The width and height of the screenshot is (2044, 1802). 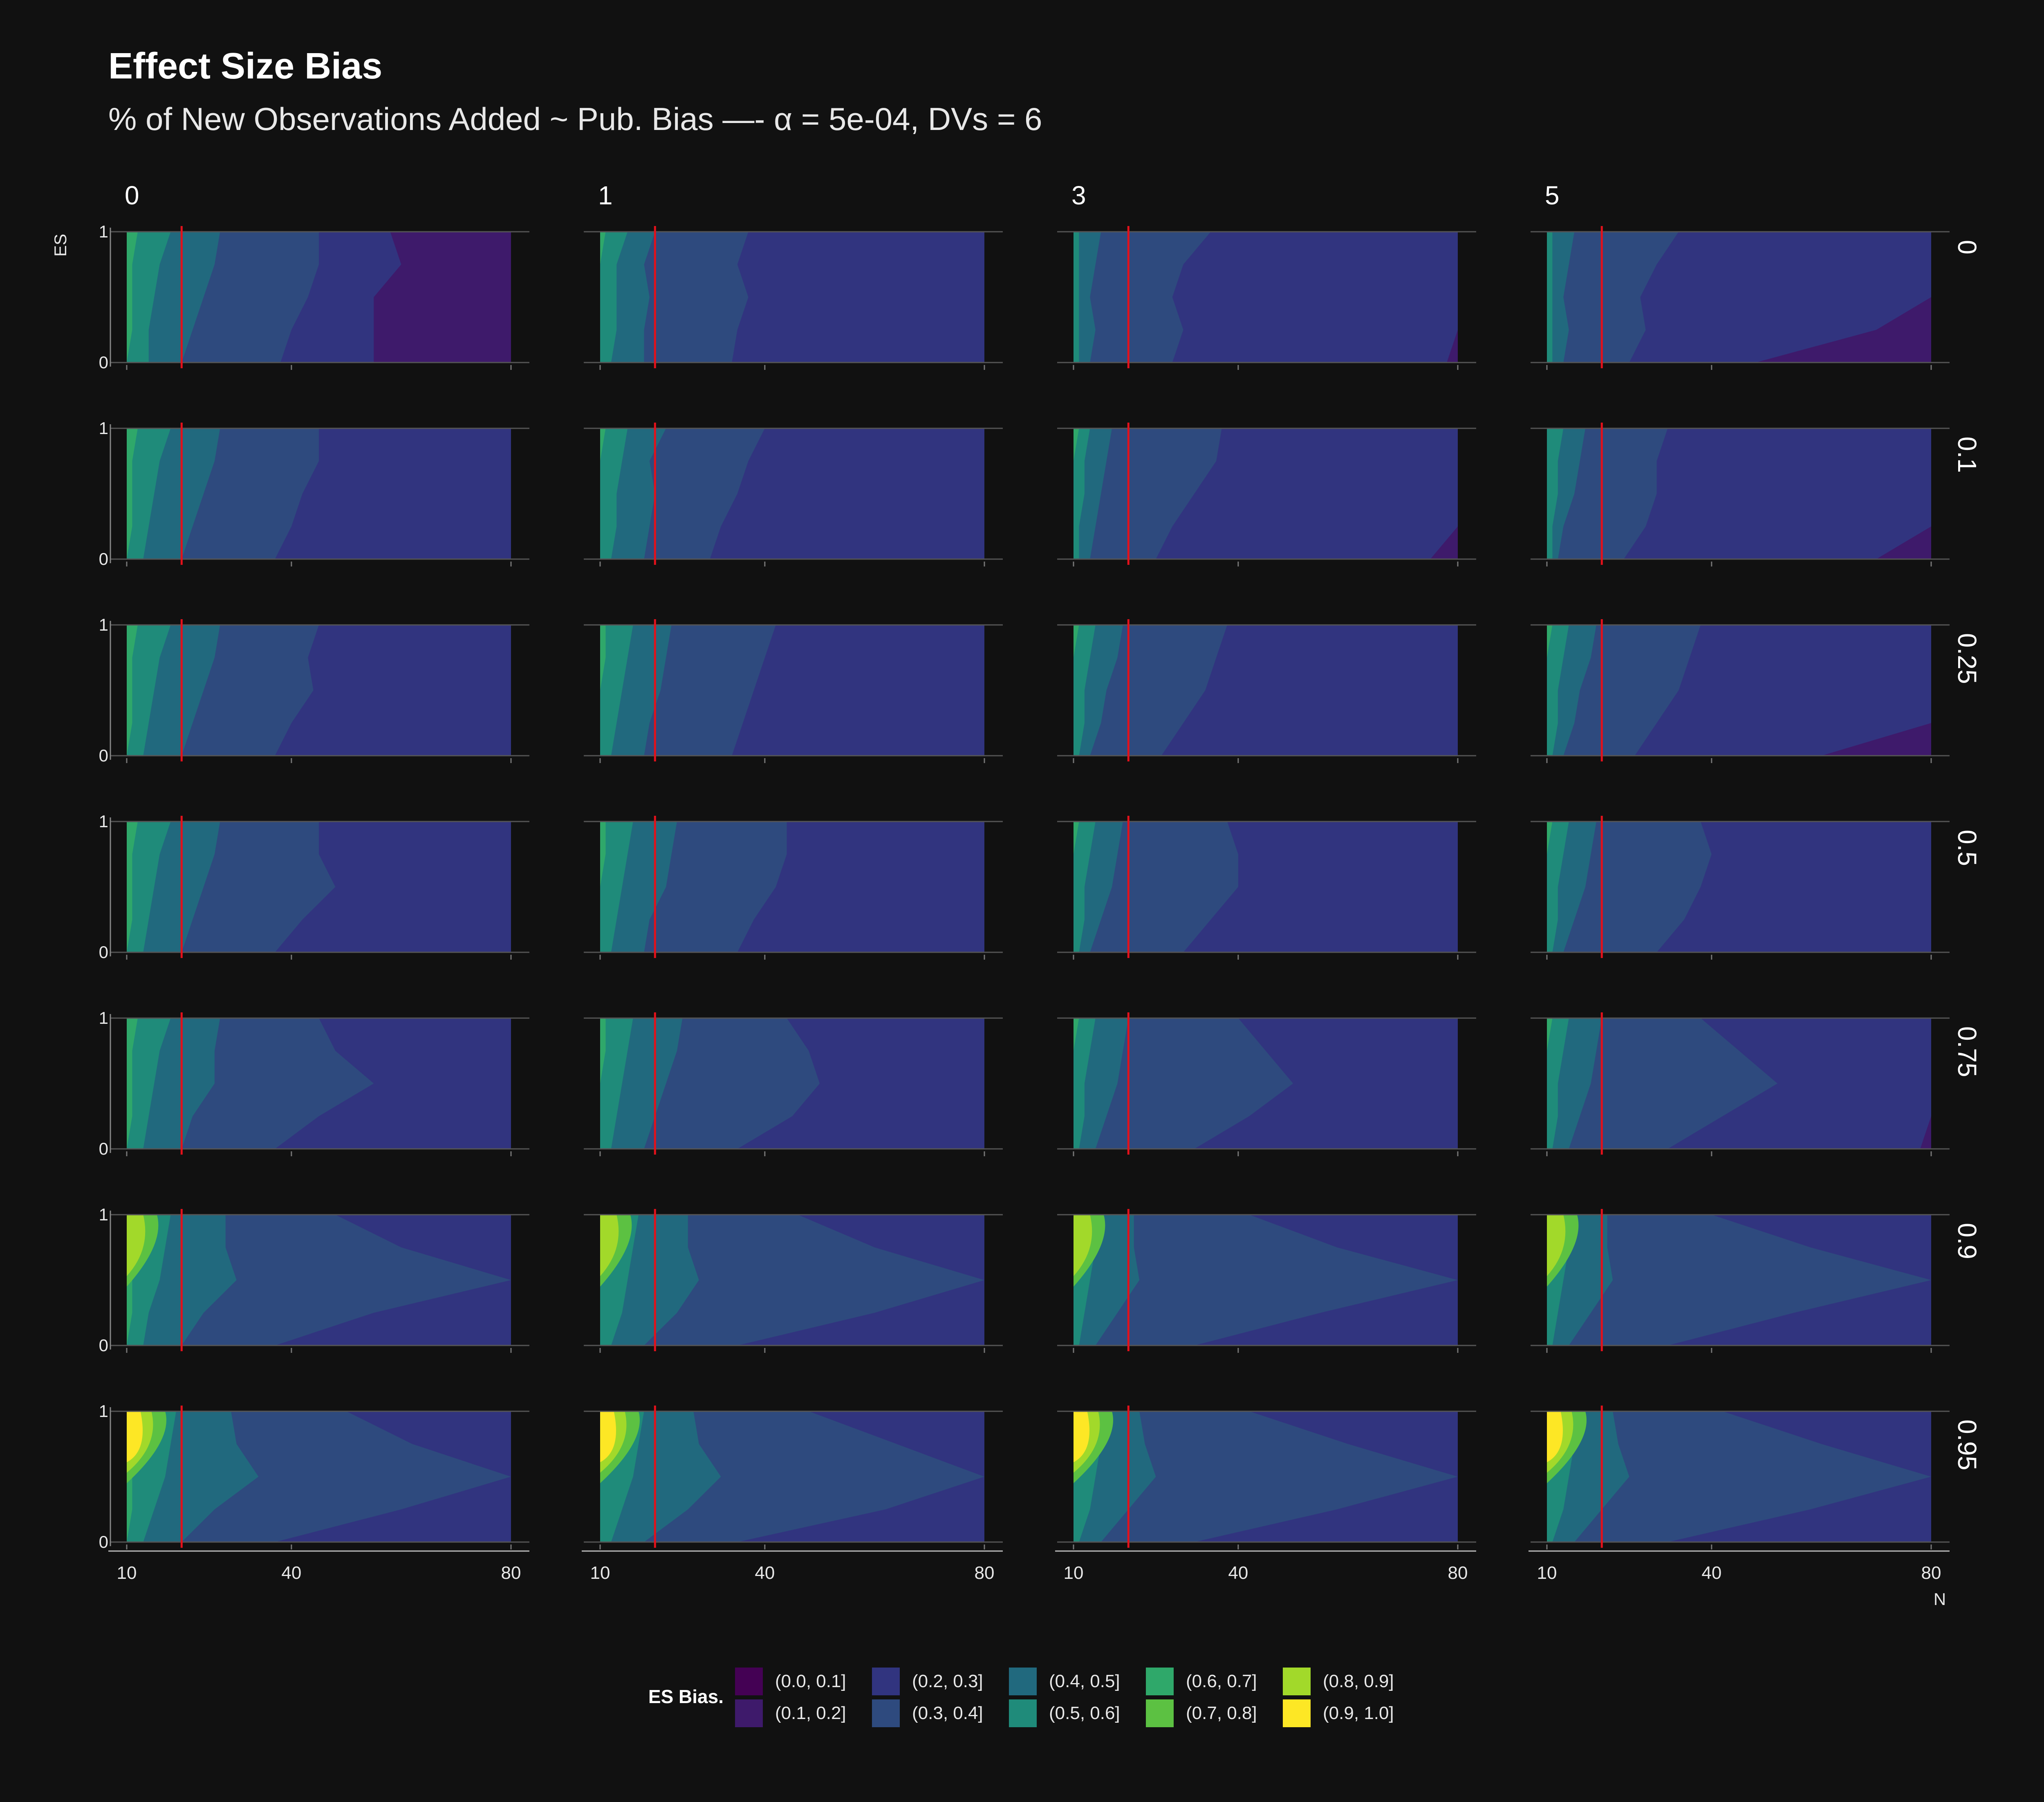 What do you see at coordinates (948, 1713) in the screenshot?
I see `legend-label: (0.3, 0.4]` at bounding box center [948, 1713].